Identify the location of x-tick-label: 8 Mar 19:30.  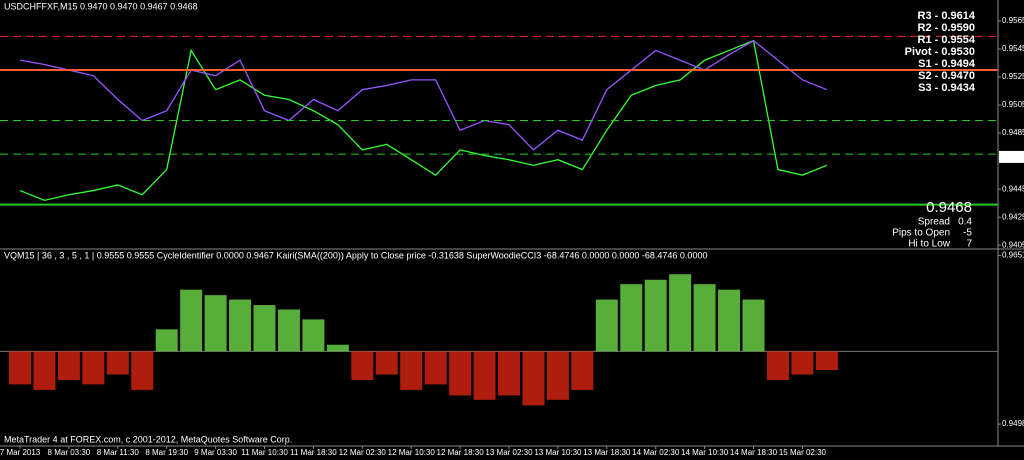
(166, 452).